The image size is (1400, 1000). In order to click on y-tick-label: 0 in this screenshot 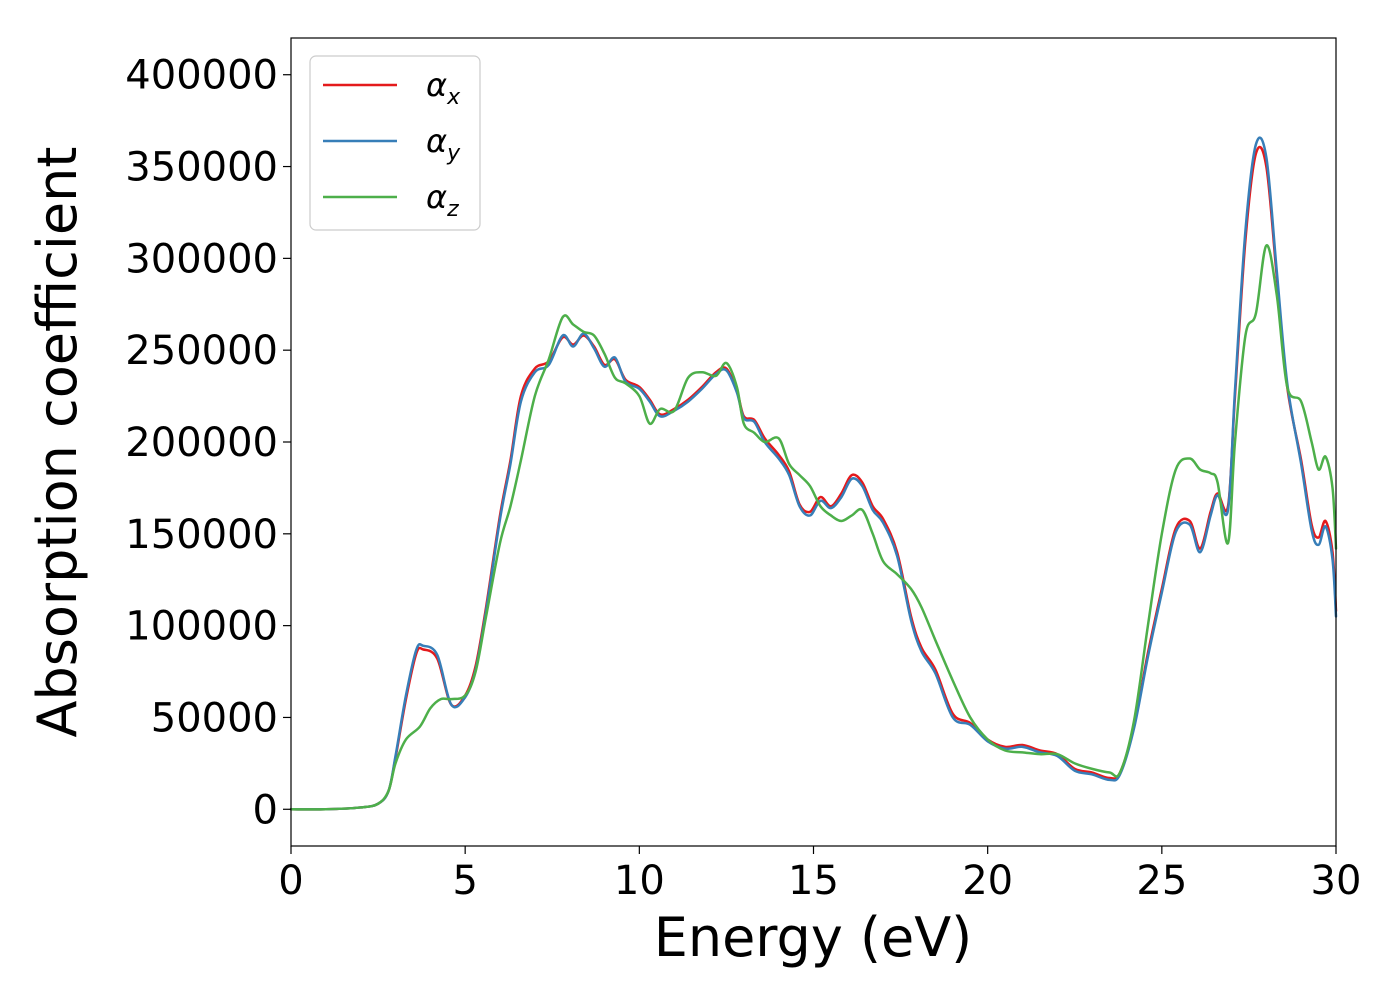, I will do `click(265, 810)`.